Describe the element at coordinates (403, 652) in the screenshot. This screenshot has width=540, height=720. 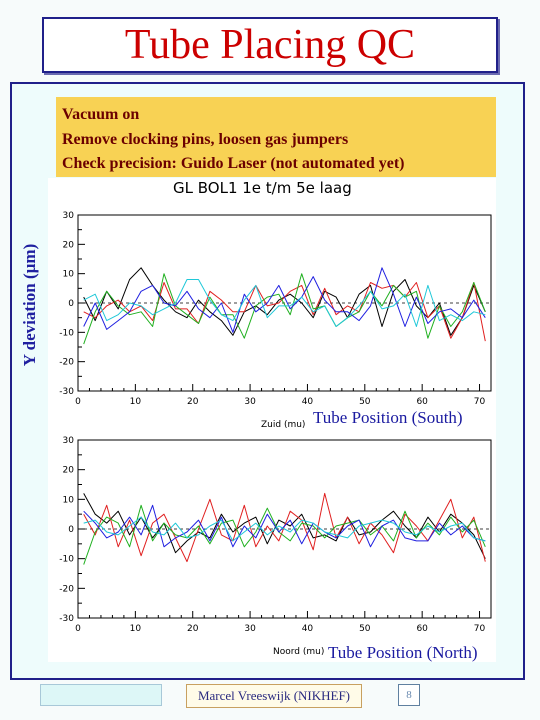
I see `label-north: Tube Position (North)` at that location.